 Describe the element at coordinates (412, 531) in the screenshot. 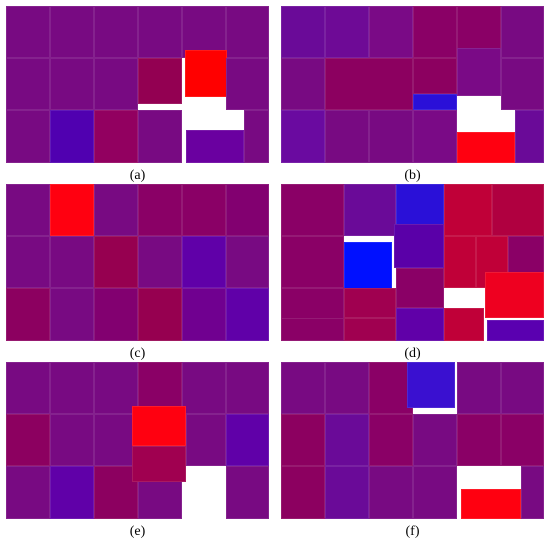

I see `panel-caption-f: (f)` at that location.